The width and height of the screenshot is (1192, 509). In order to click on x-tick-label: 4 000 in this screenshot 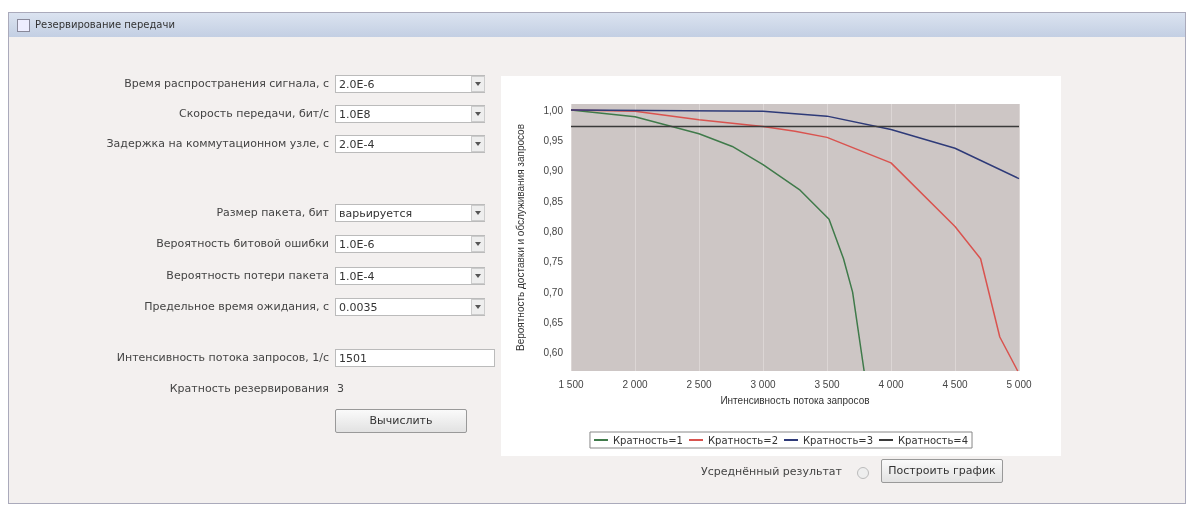, I will do `click(891, 384)`.